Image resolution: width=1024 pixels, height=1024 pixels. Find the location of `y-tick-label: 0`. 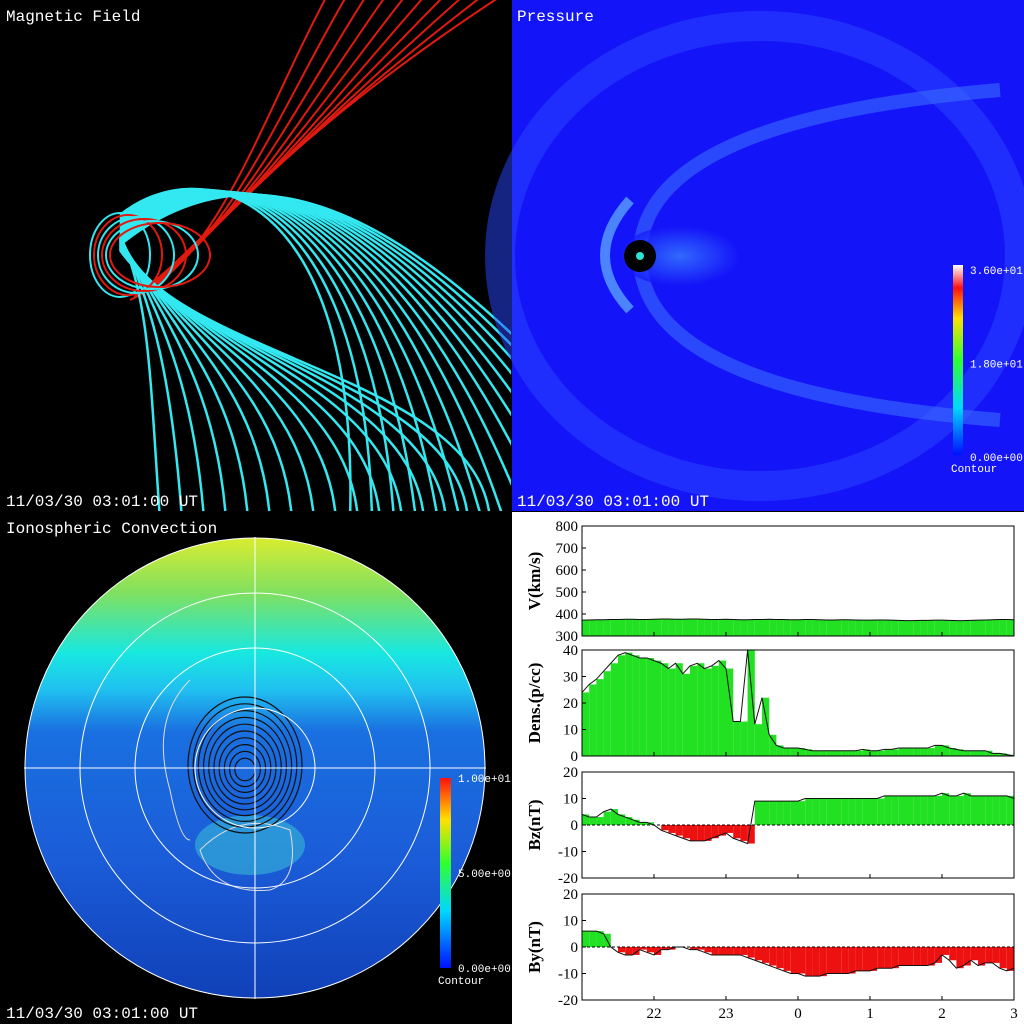

y-tick-label: 0 is located at coordinates (575, 948).